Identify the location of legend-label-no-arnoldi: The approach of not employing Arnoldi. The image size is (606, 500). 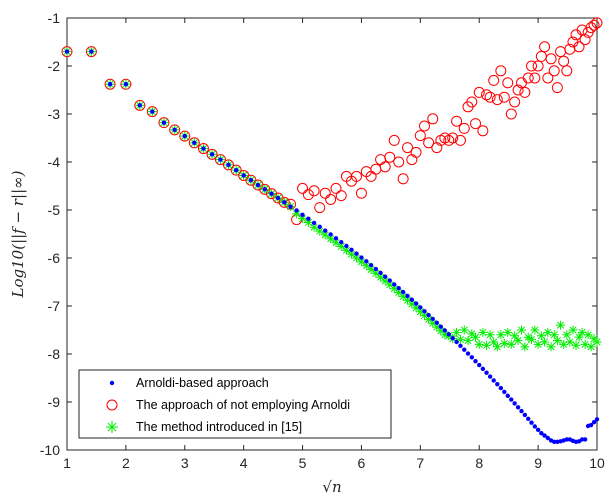
(243, 405).